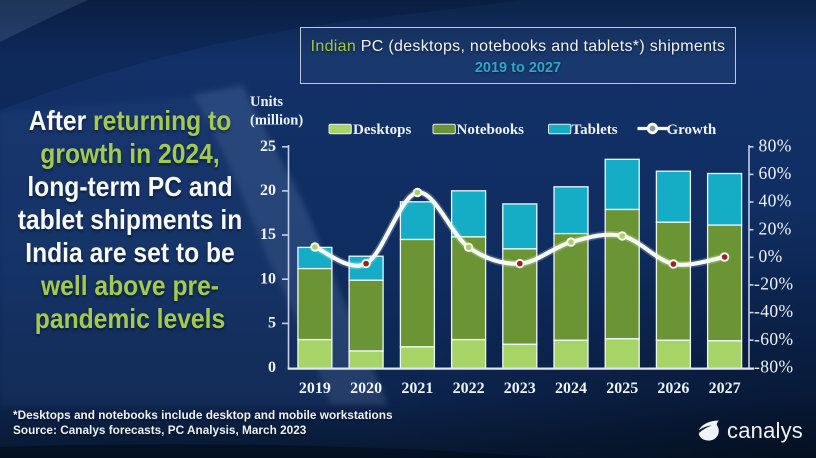 The image size is (816, 458). I want to click on svg-text: 0, so click(272, 367).